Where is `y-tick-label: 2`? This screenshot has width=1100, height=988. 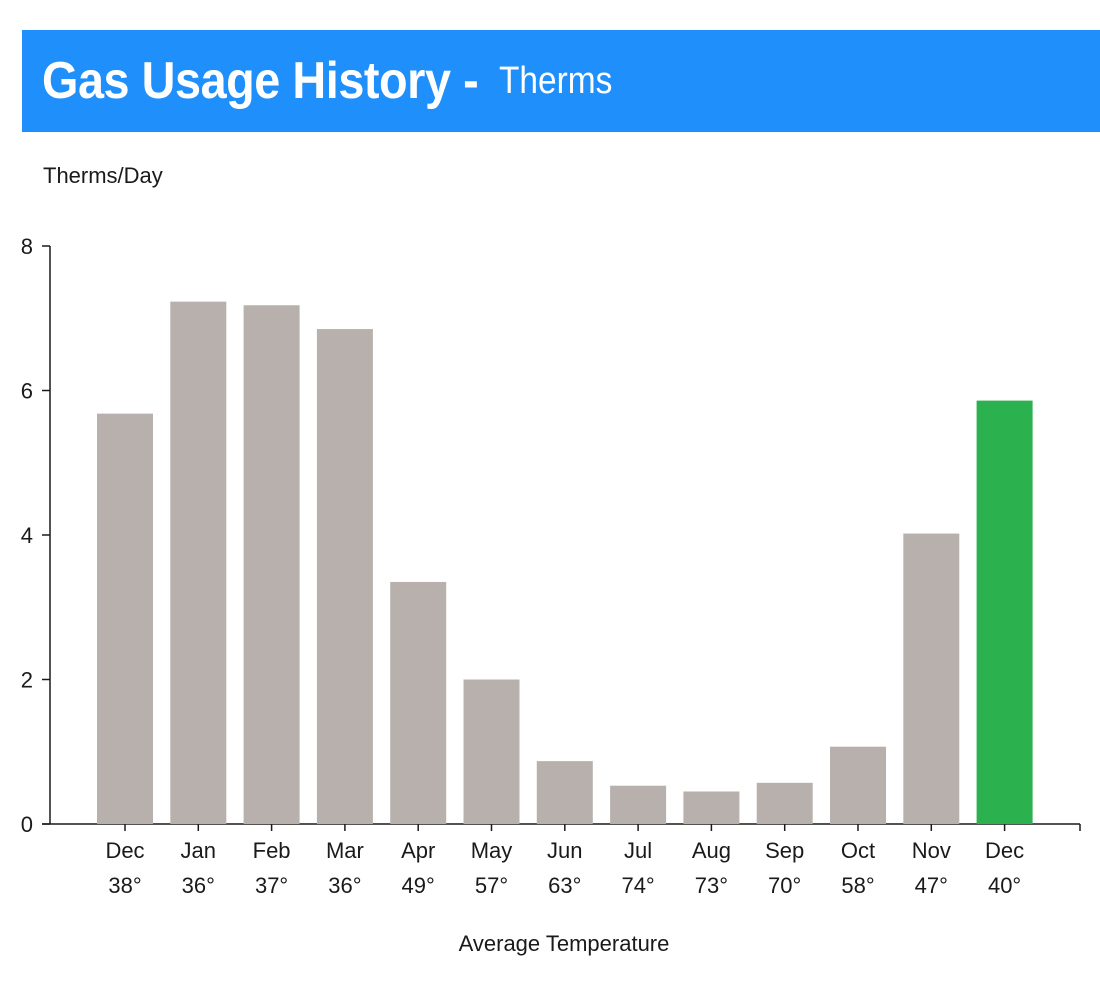
y-tick-label: 2 is located at coordinates (27, 680).